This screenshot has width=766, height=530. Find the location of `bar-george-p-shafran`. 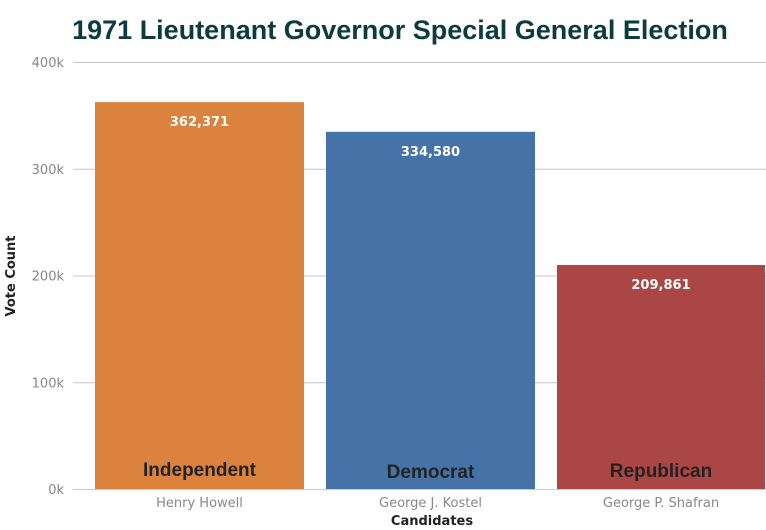

bar-george-p-shafran is located at coordinates (661, 376).